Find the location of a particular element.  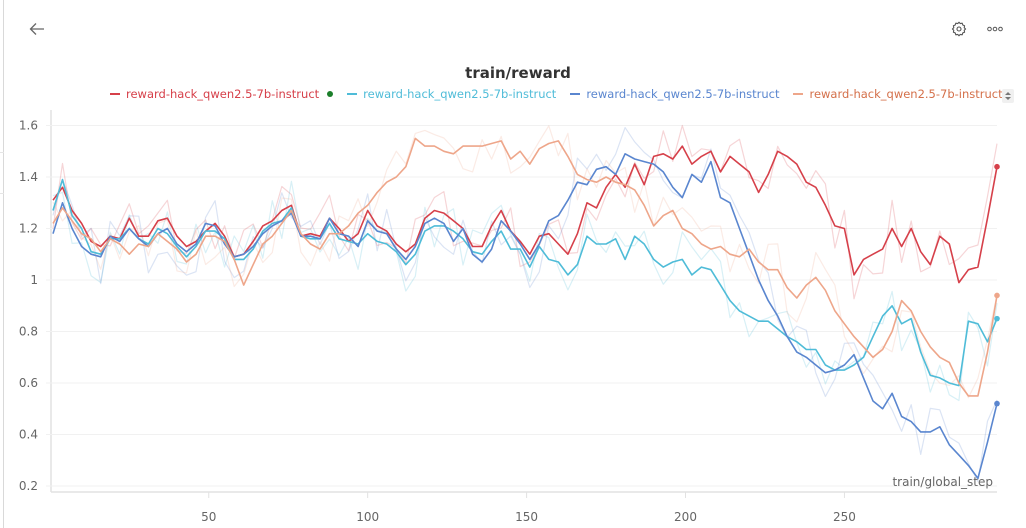

x-tick-label: 100 is located at coordinates (367, 517).